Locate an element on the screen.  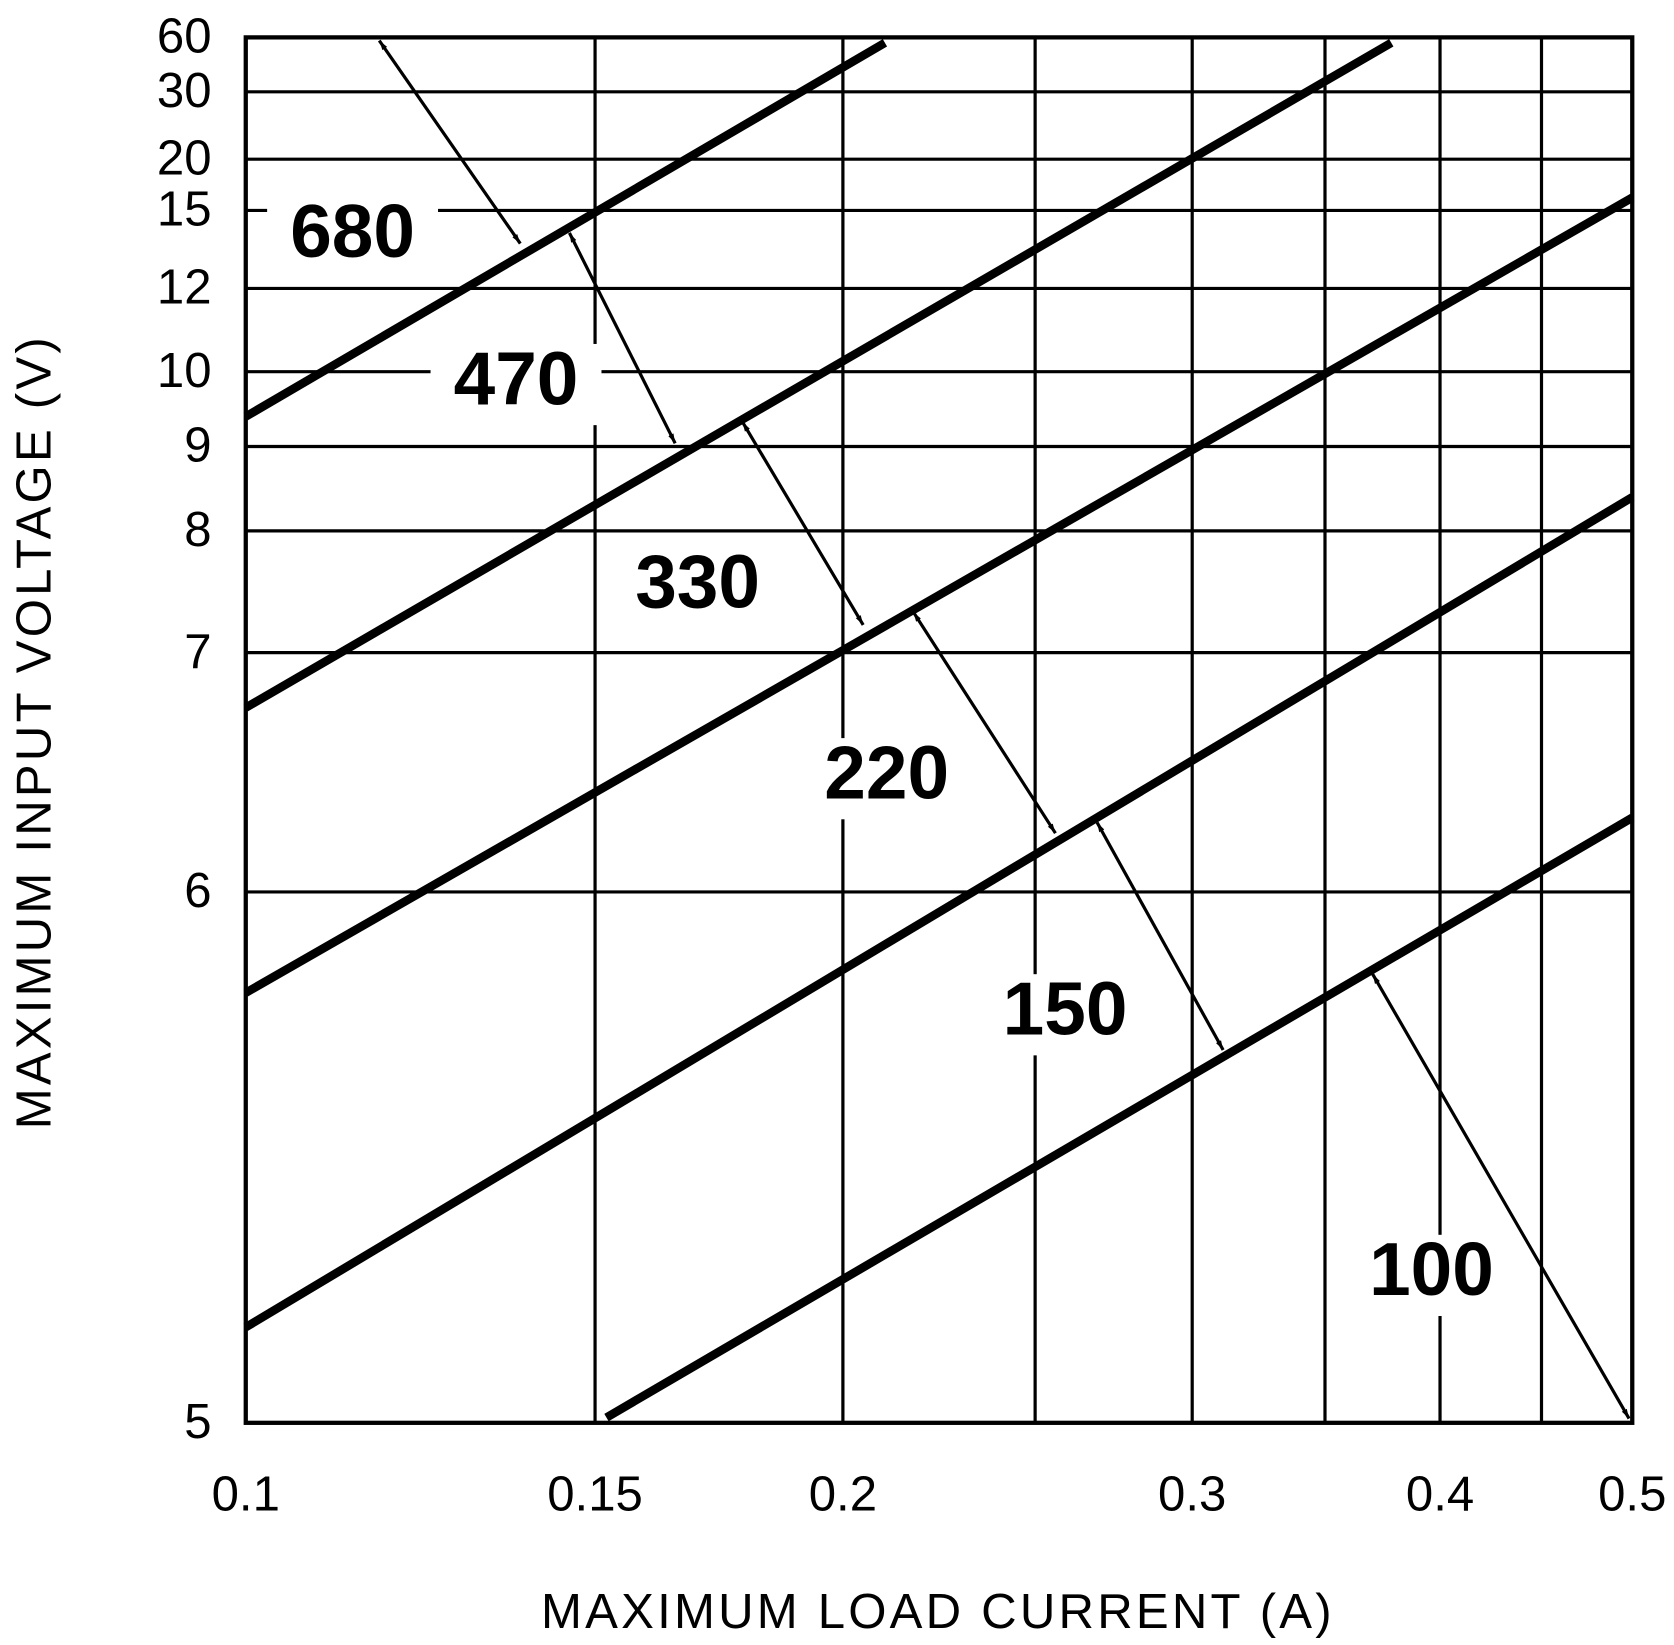
x-tick-label: 0.3 is located at coordinates (1192, 1495).